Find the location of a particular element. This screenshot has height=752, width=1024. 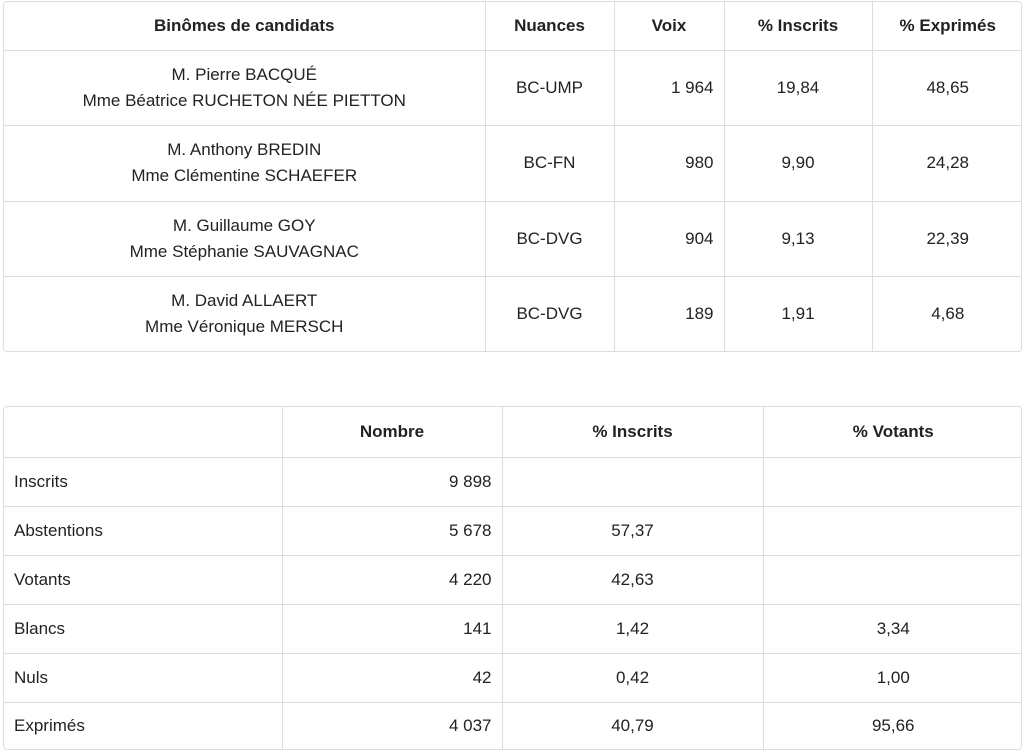

table-row: Inscrits 9 898 is located at coordinates (512, 482).